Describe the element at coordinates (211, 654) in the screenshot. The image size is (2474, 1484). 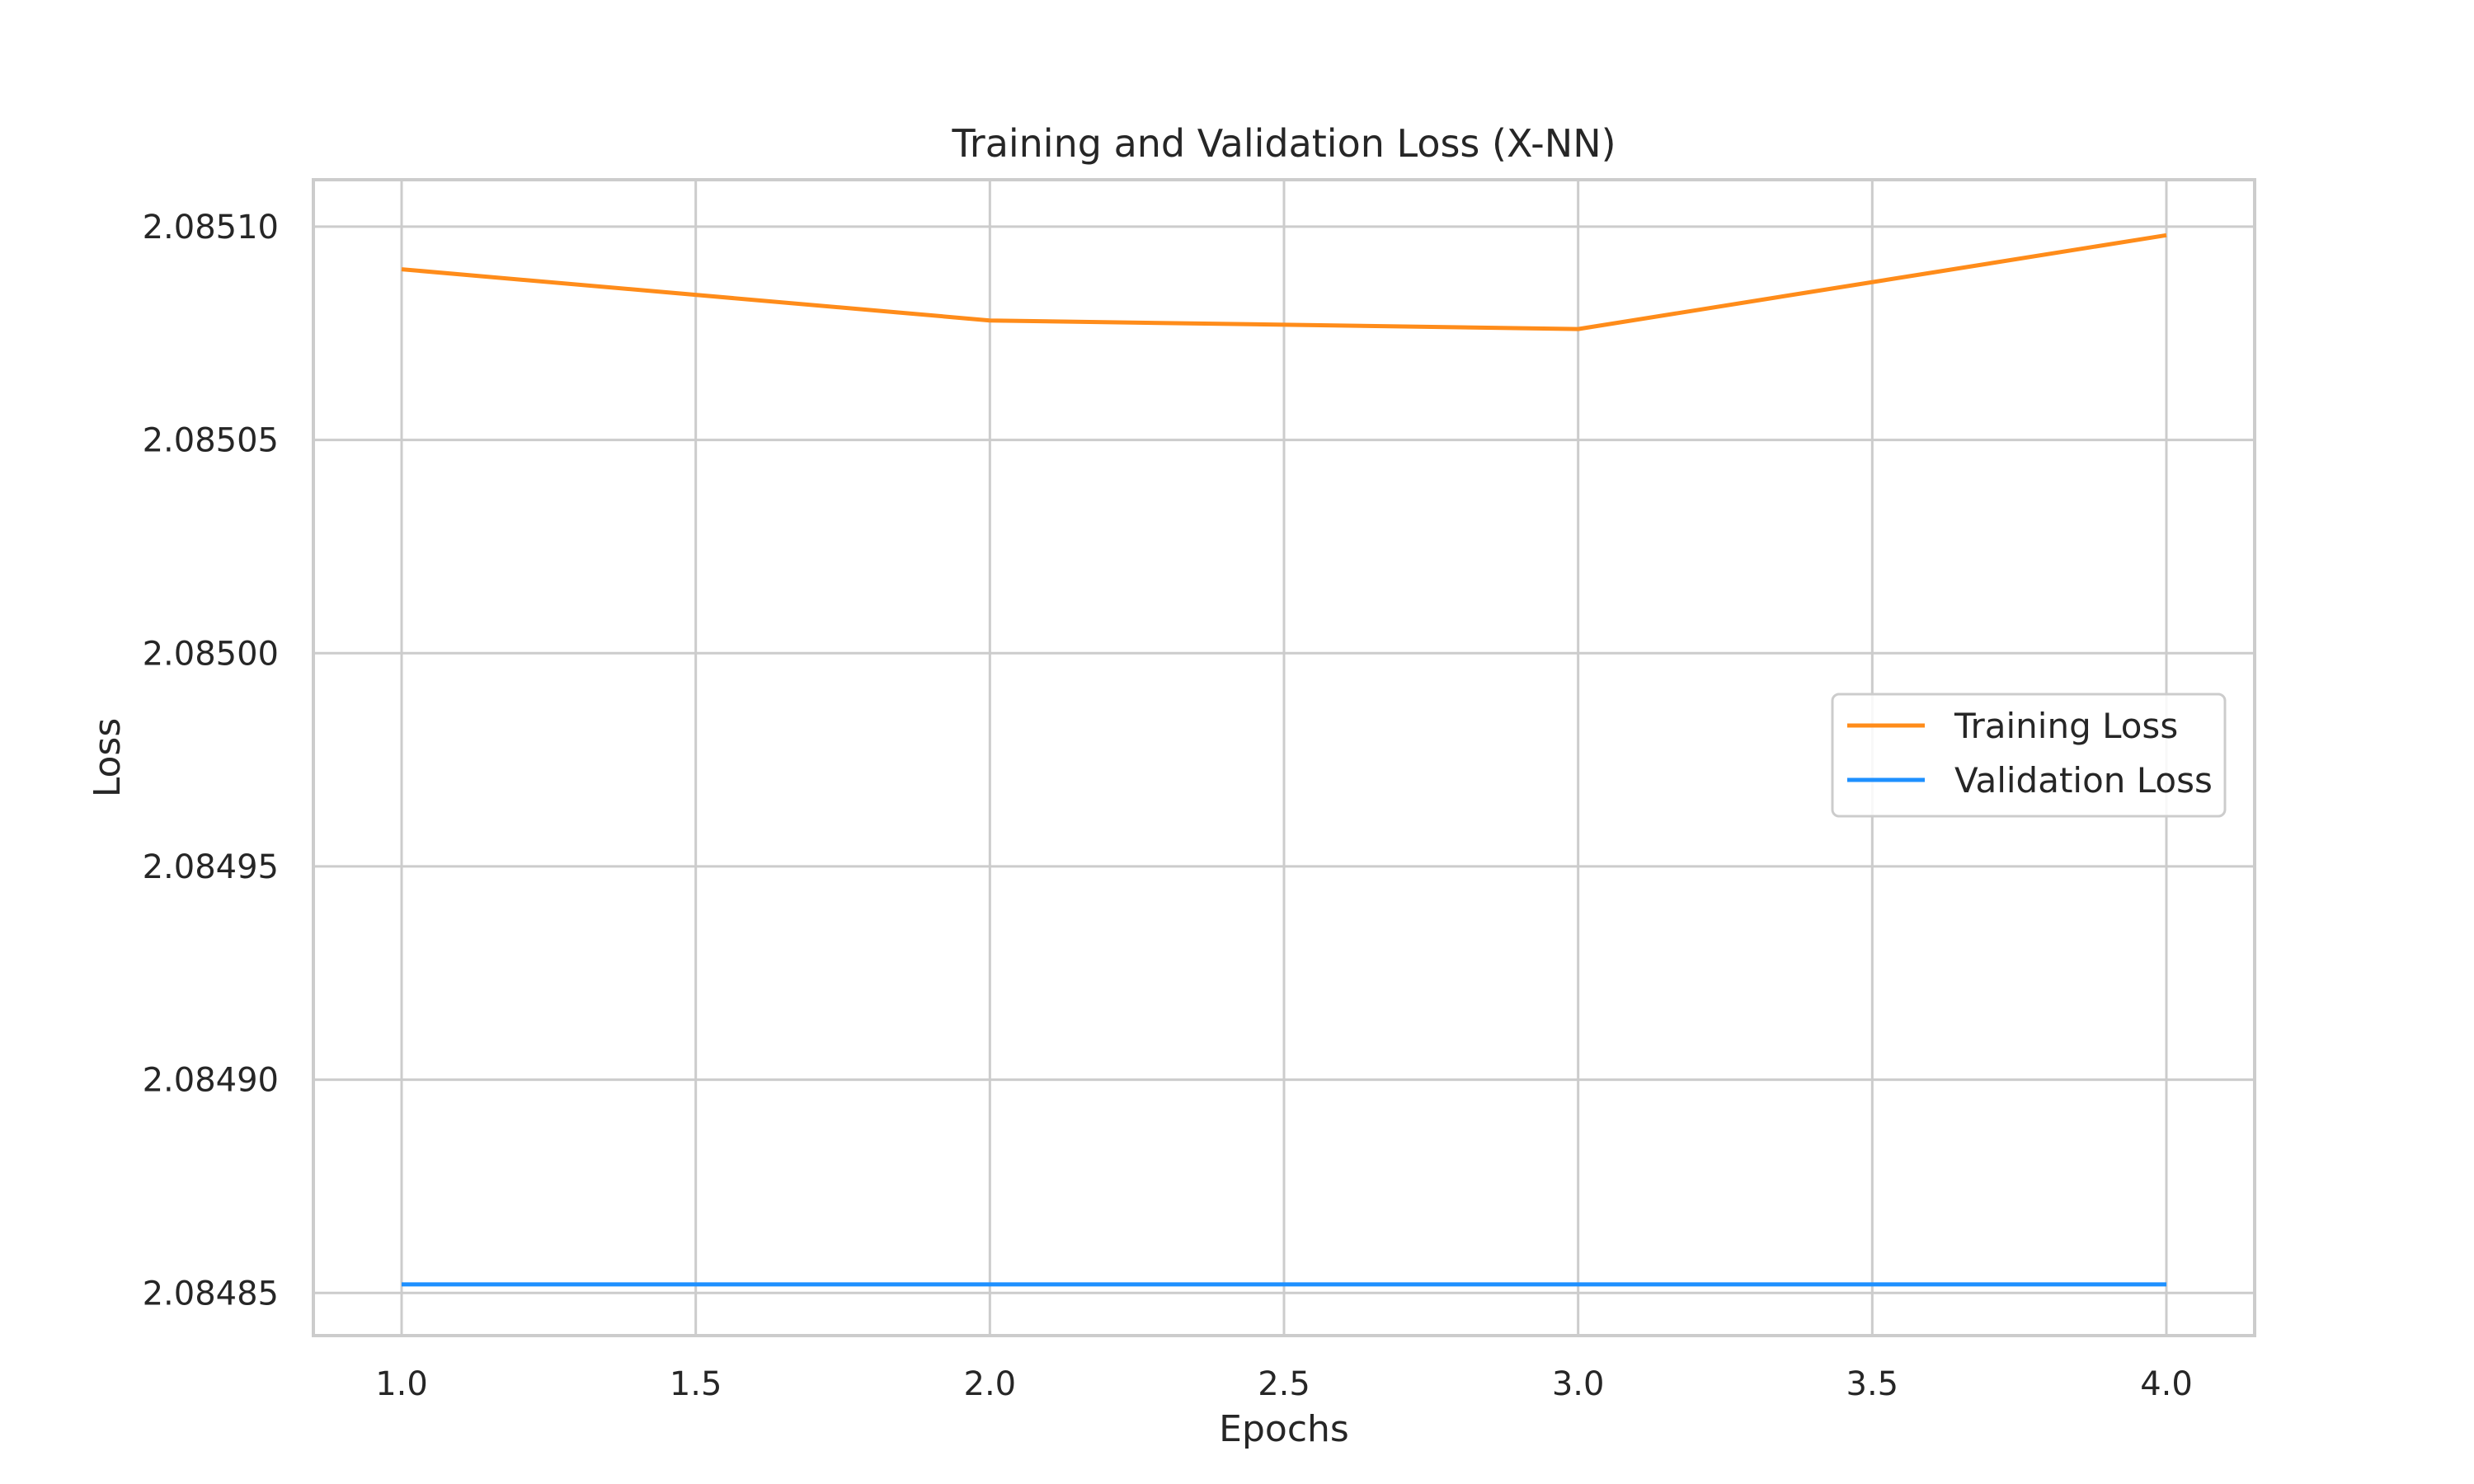
I see `y-tick-label: 2.08500` at that location.